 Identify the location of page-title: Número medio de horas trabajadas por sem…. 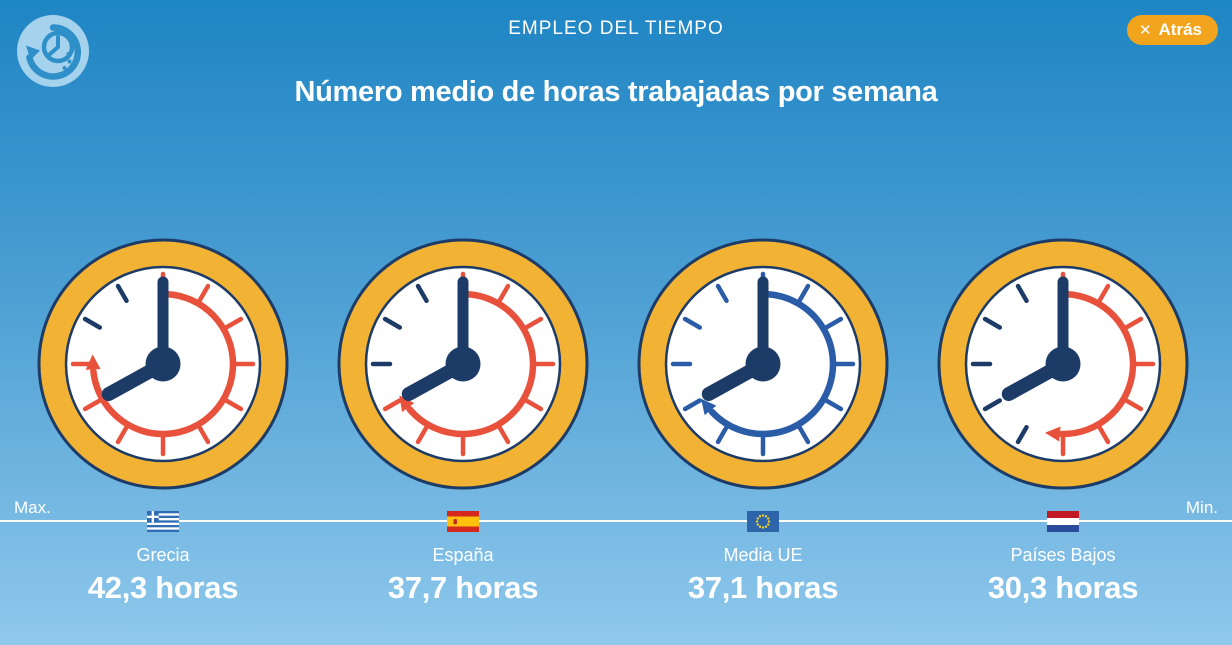
(616, 92).